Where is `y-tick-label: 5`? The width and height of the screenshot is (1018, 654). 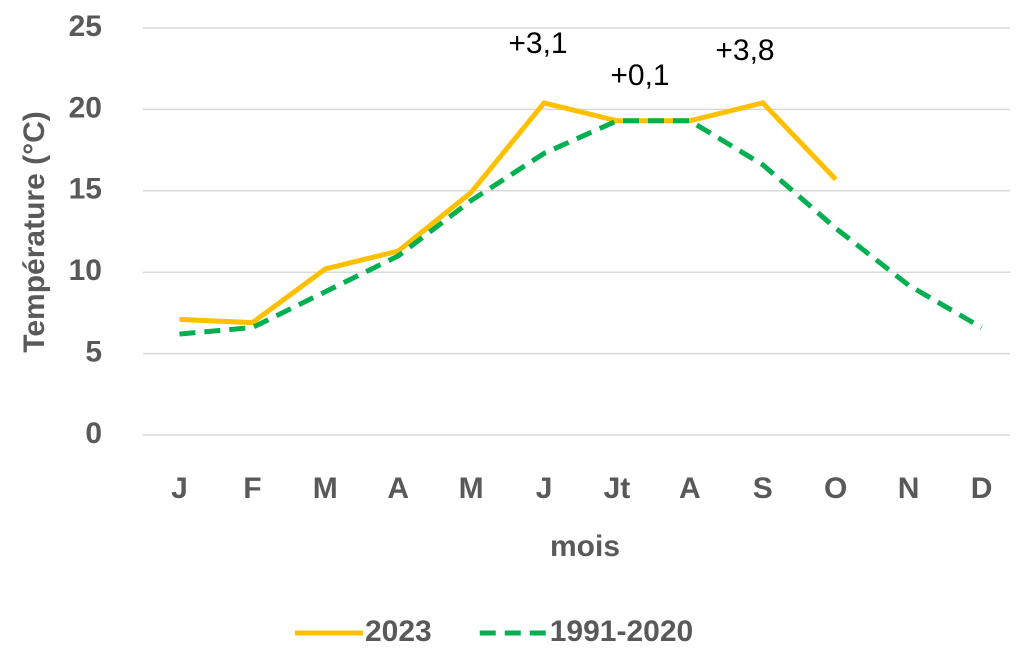
y-tick-label: 5 is located at coordinates (93, 352).